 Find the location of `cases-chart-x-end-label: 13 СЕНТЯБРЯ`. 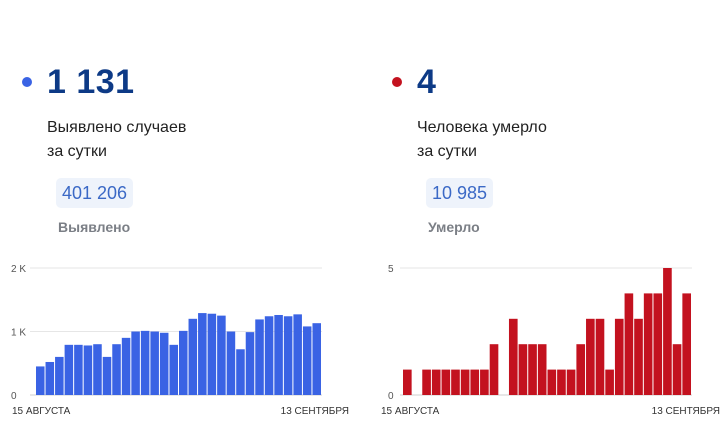

cases-chart-x-end-label: 13 СЕНТЯБРЯ is located at coordinates (315, 411).